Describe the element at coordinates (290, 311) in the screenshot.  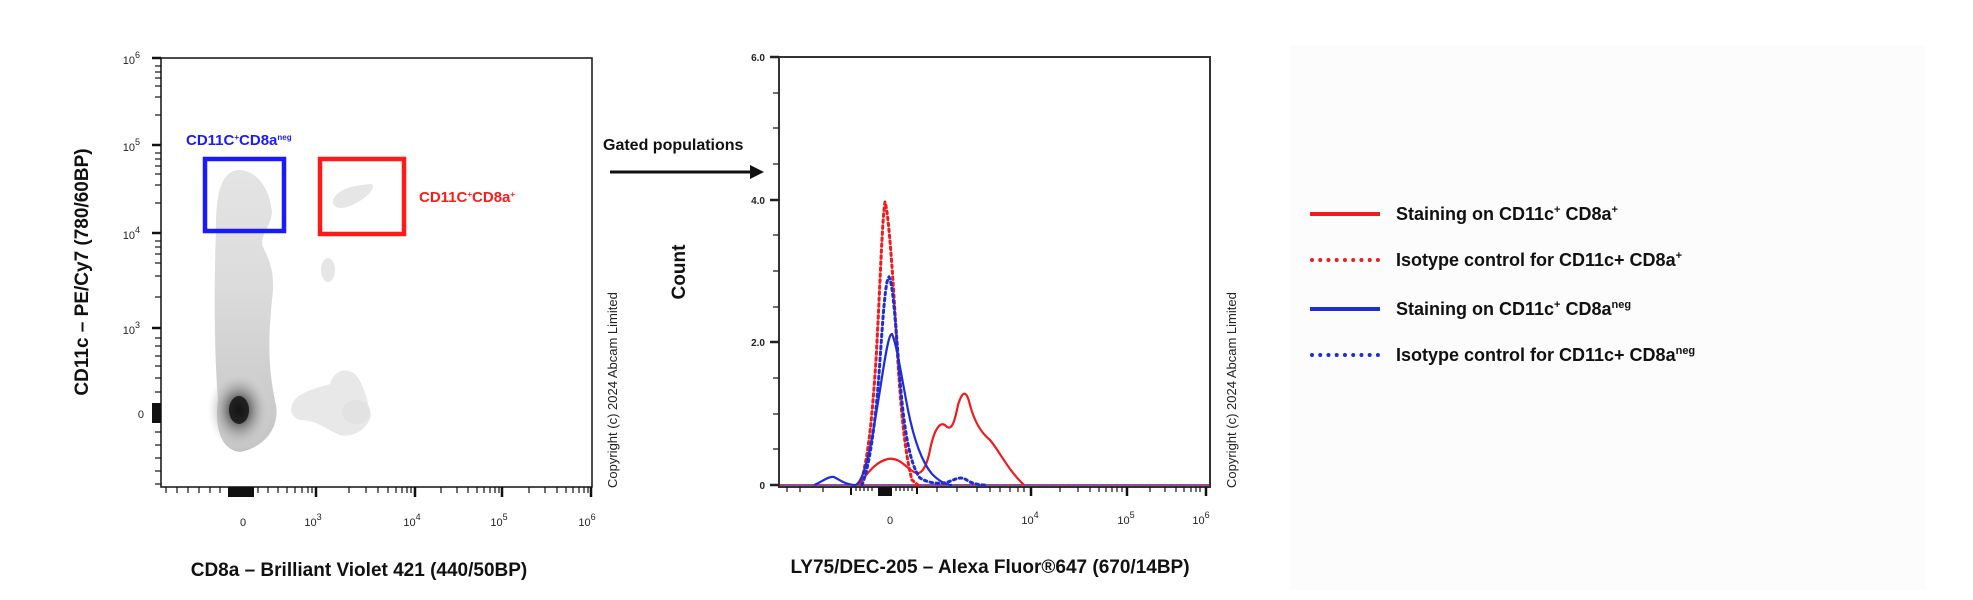
I see `scatter-density` at that location.